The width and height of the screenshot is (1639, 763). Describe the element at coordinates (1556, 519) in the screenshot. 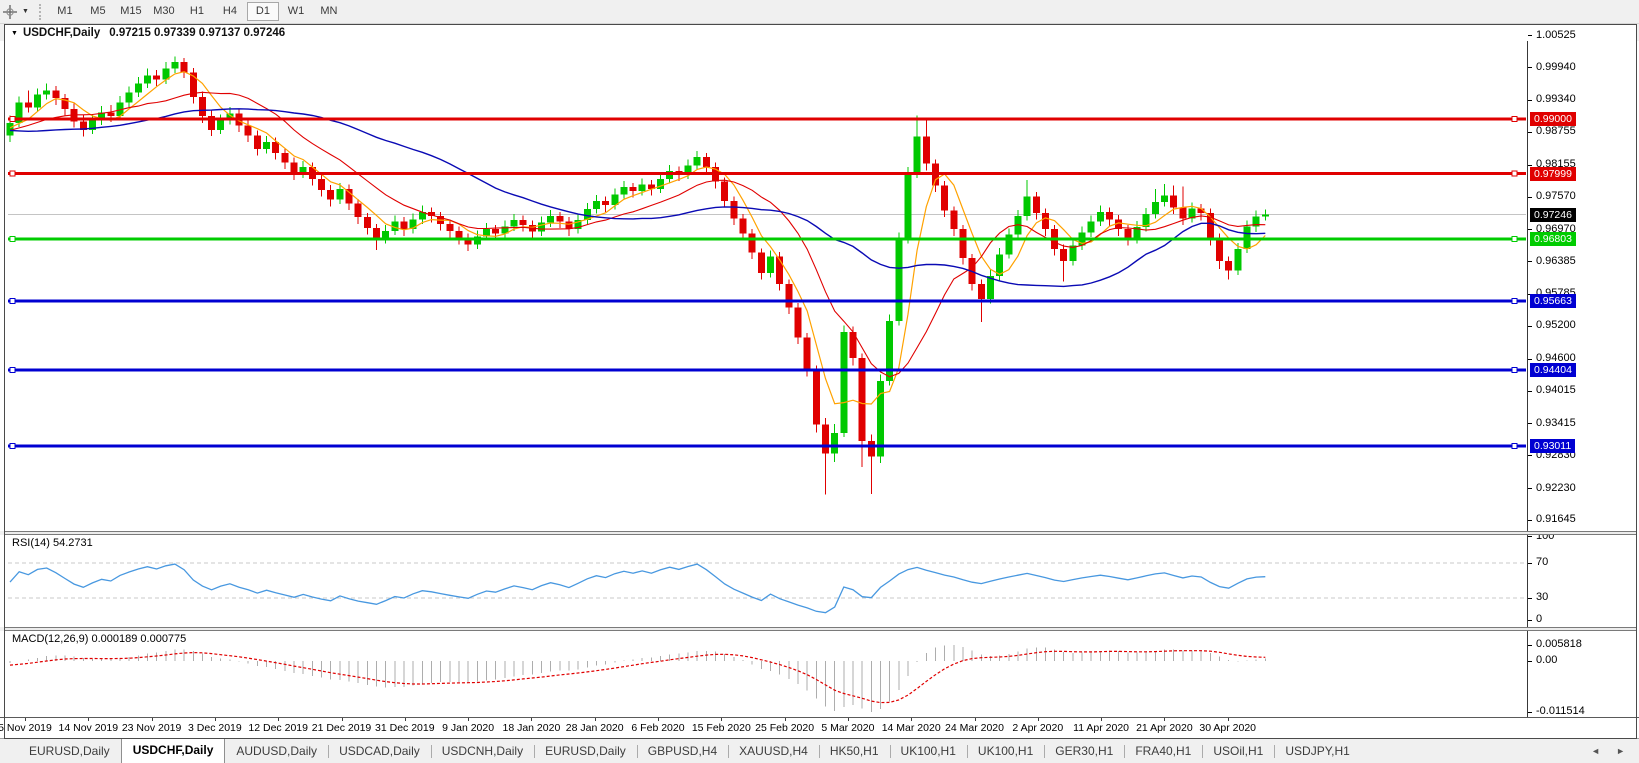

I see `price-axis-label: 0.91645` at that location.